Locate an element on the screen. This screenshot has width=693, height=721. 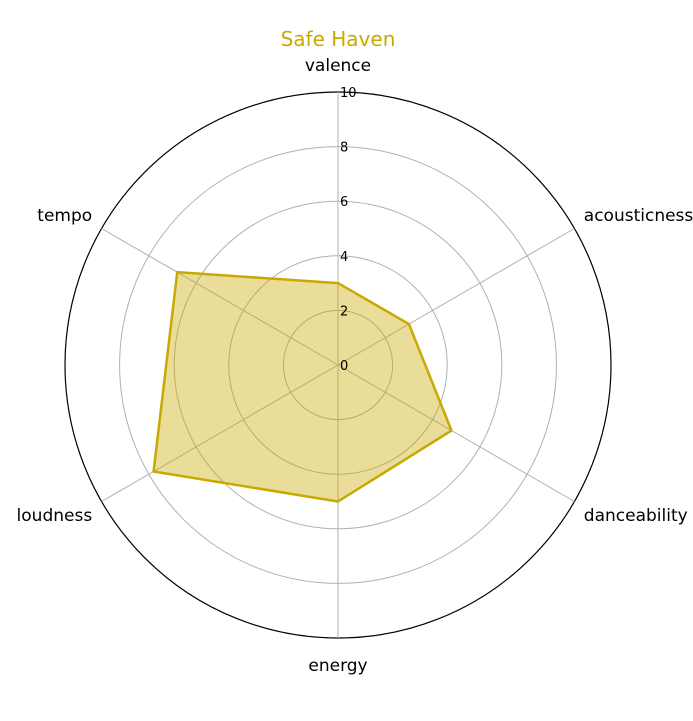
spoke-danceability is located at coordinates (456, 433).